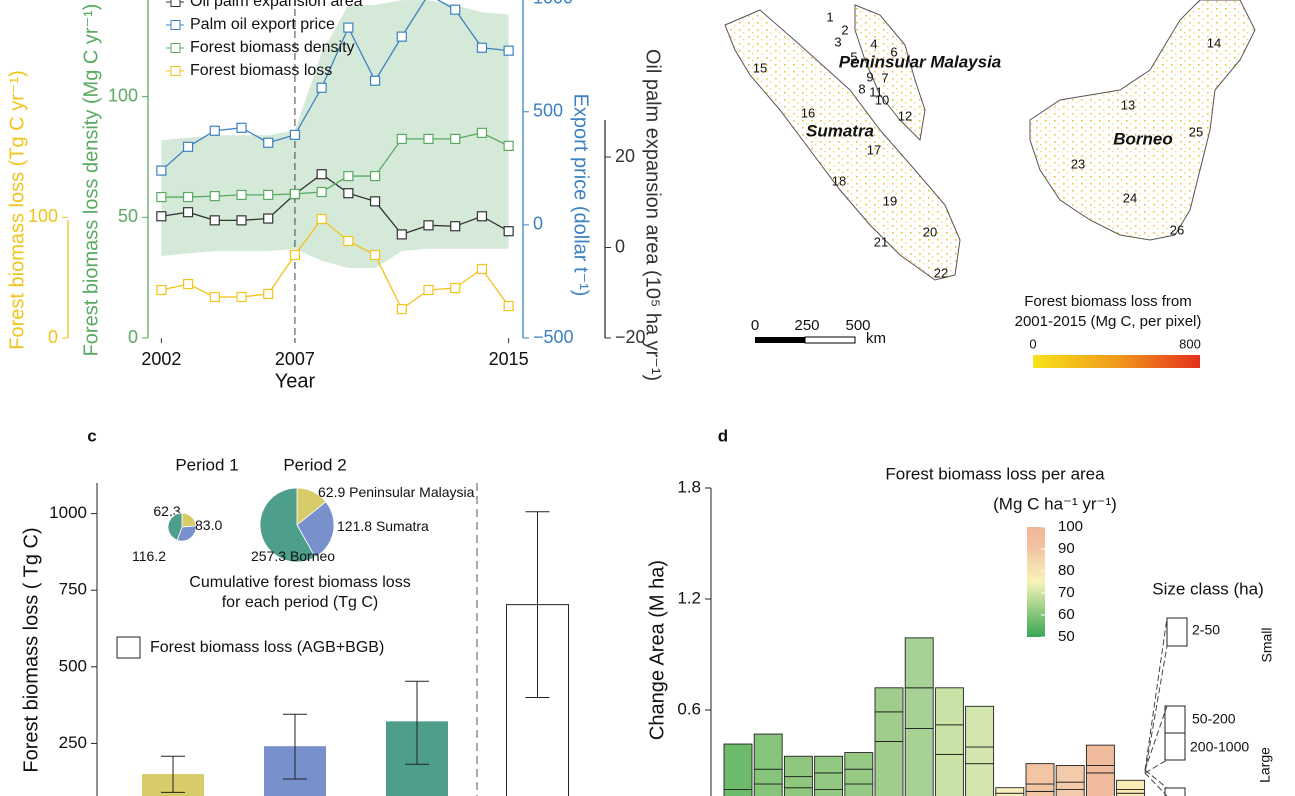  What do you see at coordinates (829, 16) in the screenshot?
I see `region-label: 1` at bounding box center [829, 16].